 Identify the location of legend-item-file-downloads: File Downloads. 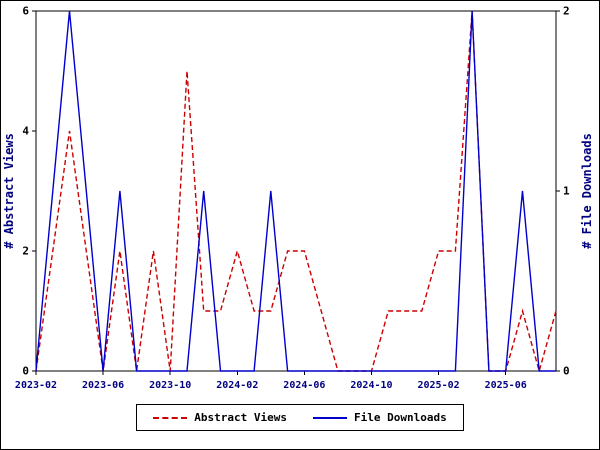
(380, 417).